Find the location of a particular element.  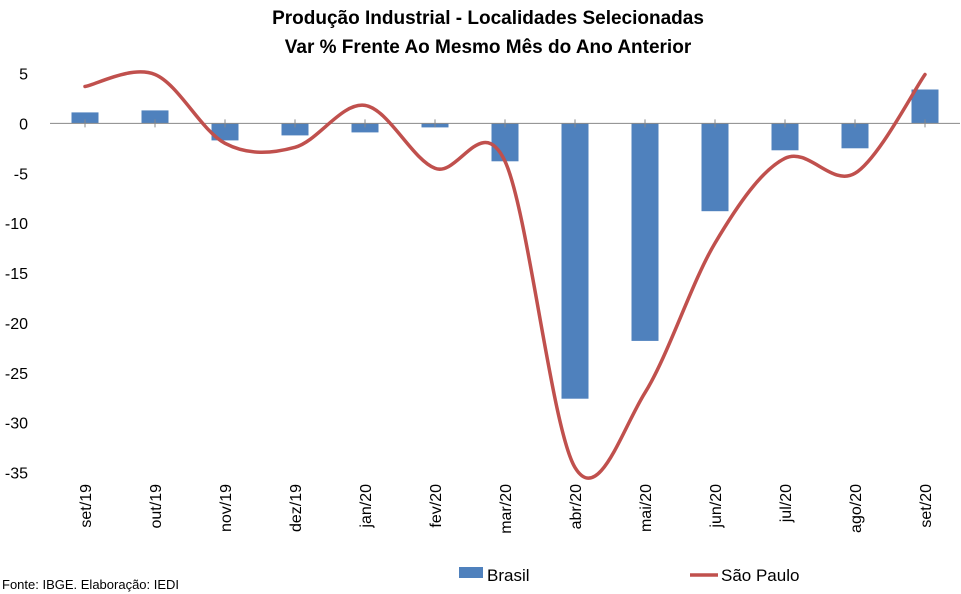

y-tick-label: -5 is located at coordinates (21, 174).